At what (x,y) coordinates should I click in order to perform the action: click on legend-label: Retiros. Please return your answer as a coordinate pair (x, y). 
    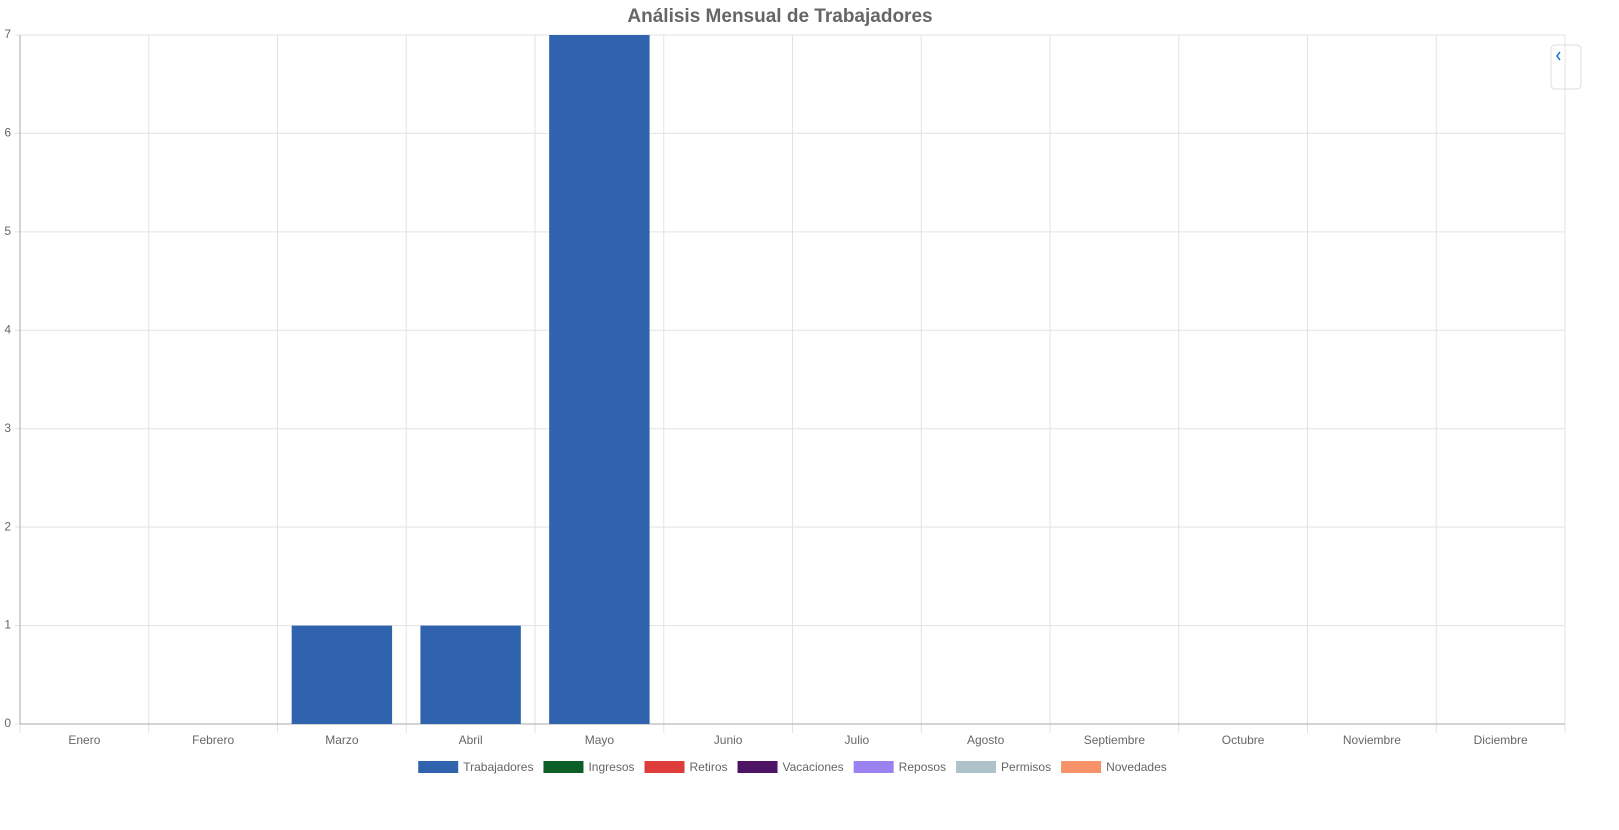
    Looking at the image, I should click on (709, 767).